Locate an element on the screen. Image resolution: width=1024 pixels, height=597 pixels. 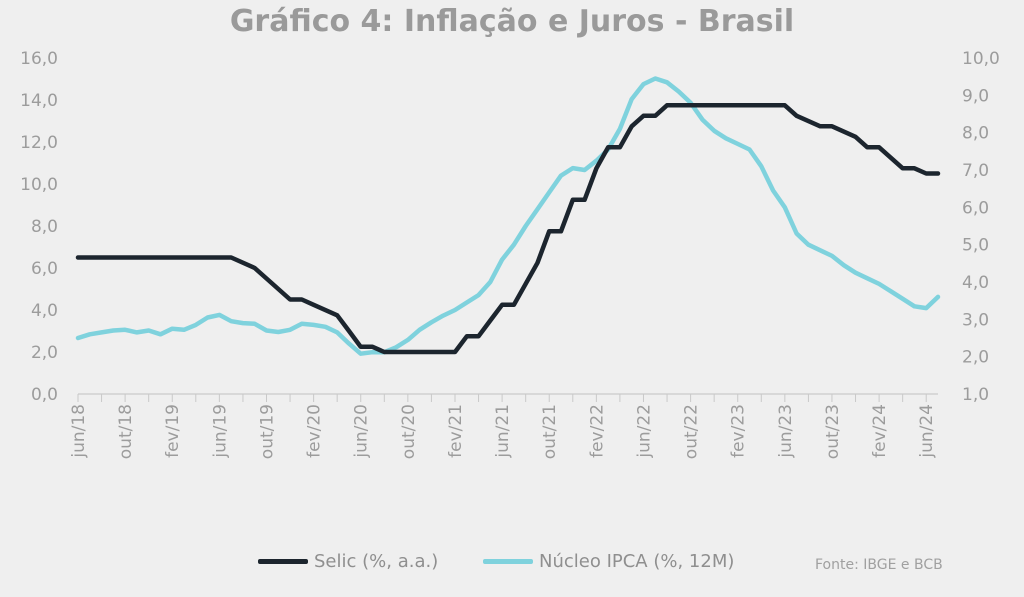
y-left-tick-label: 8,0 is located at coordinates (44, 227).